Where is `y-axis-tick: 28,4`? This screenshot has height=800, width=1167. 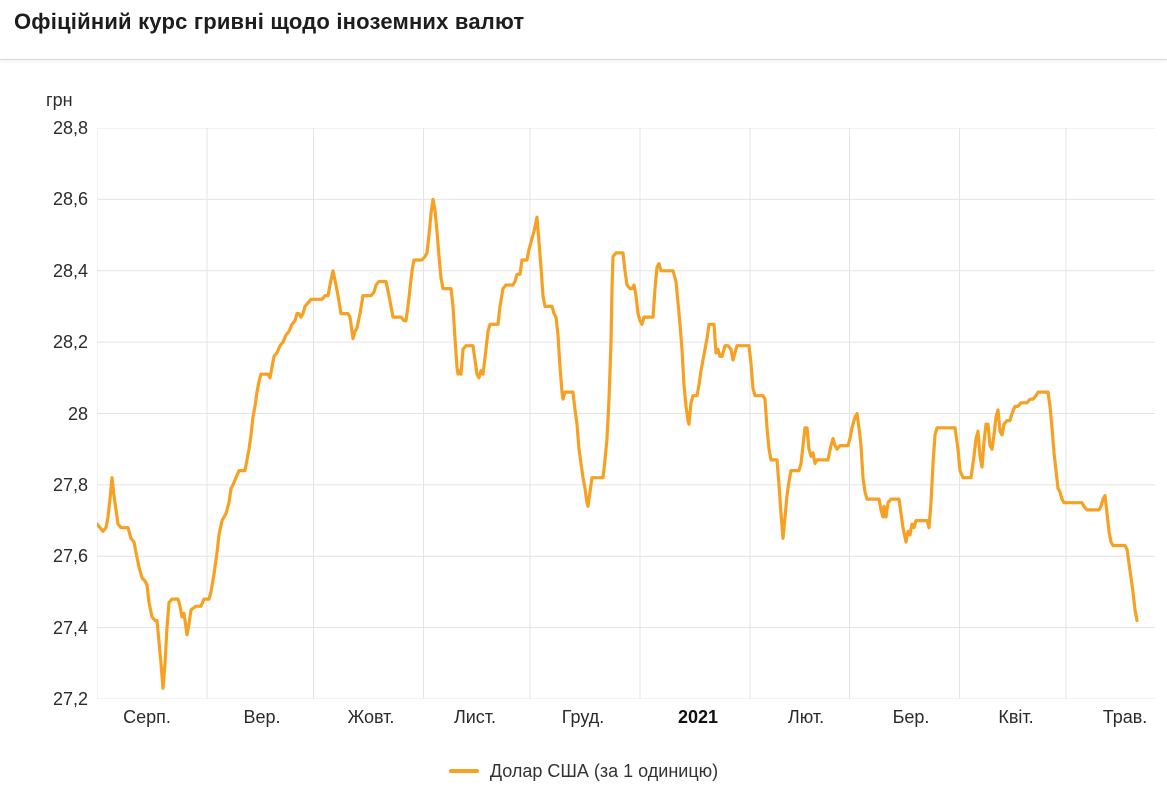 y-axis-tick: 28,4 is located at coordinates (70, 270).